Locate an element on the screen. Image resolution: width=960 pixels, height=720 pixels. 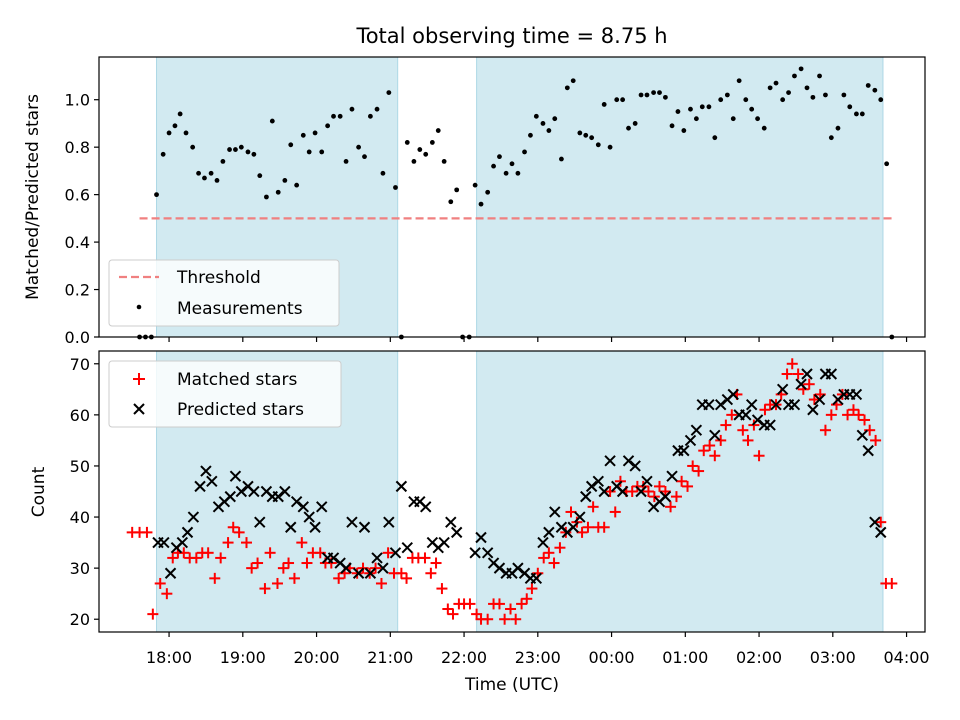
y-tick-label: 0.2 is located at coordinates (77, 290).